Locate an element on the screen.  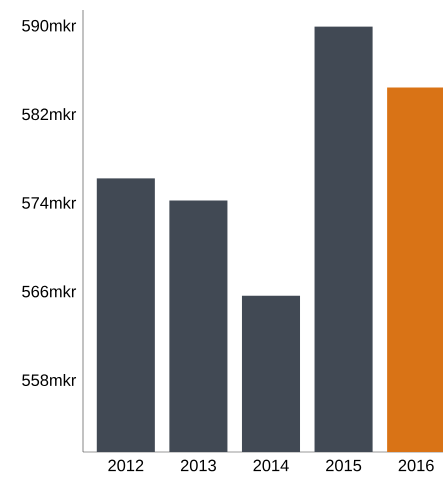
x-tick-label: 2014 is located at coordinates (271, 466).